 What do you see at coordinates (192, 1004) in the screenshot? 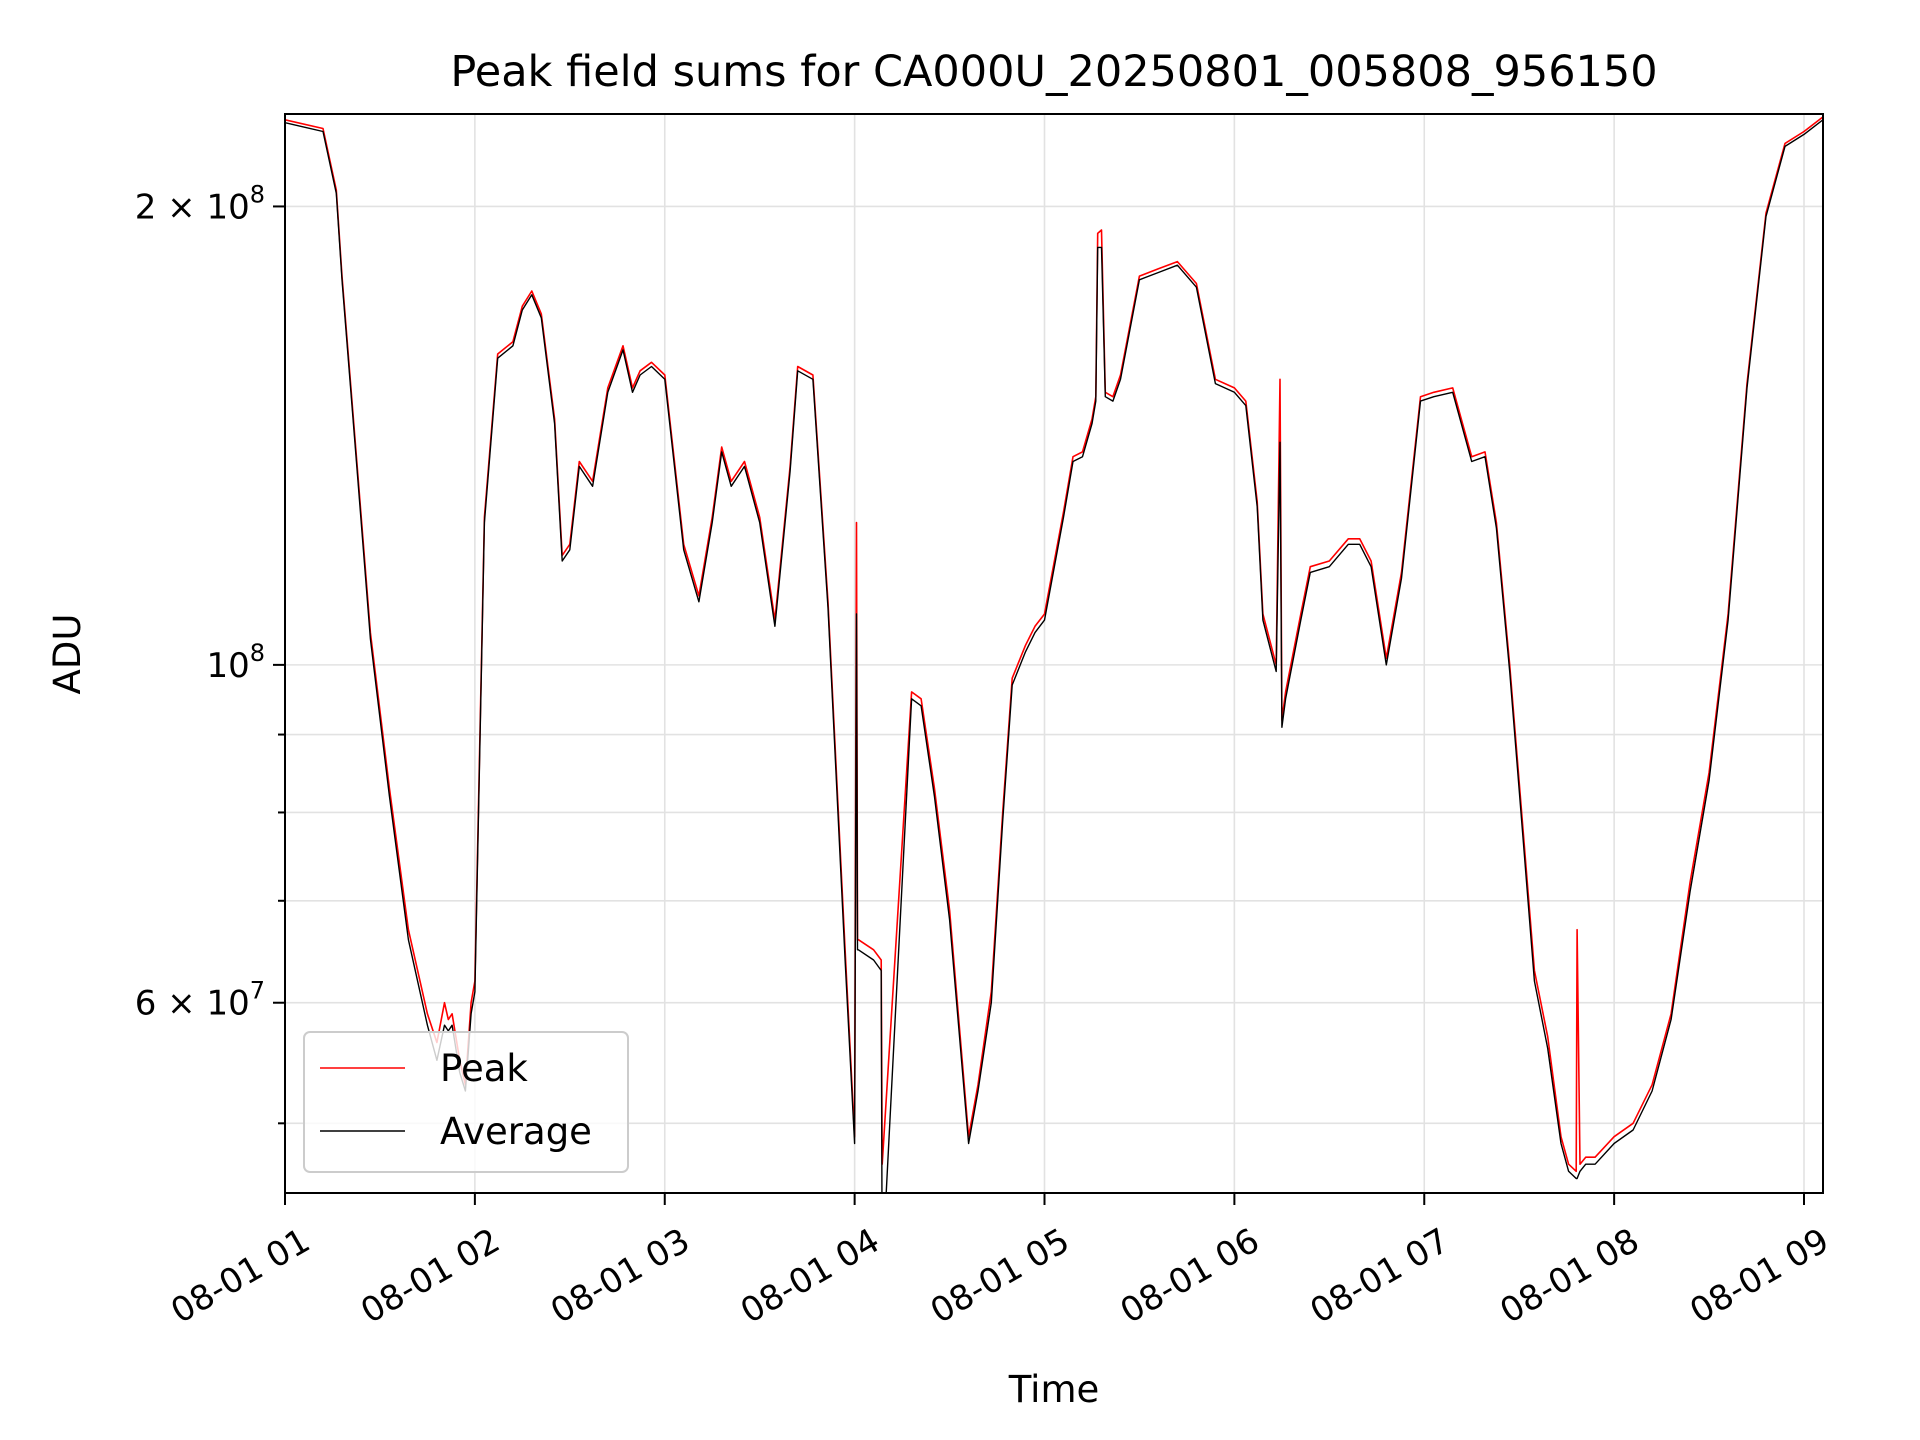
I see `y-tick-label-base: 6 × 10` at bounding box center [192, 1004].